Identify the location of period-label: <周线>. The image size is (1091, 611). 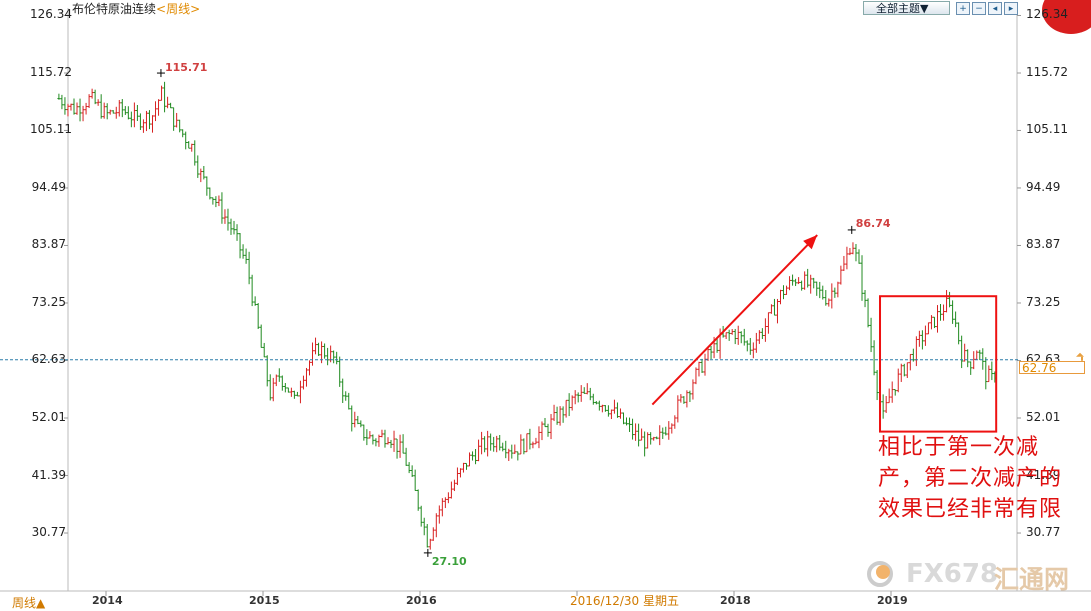
(178, 9).